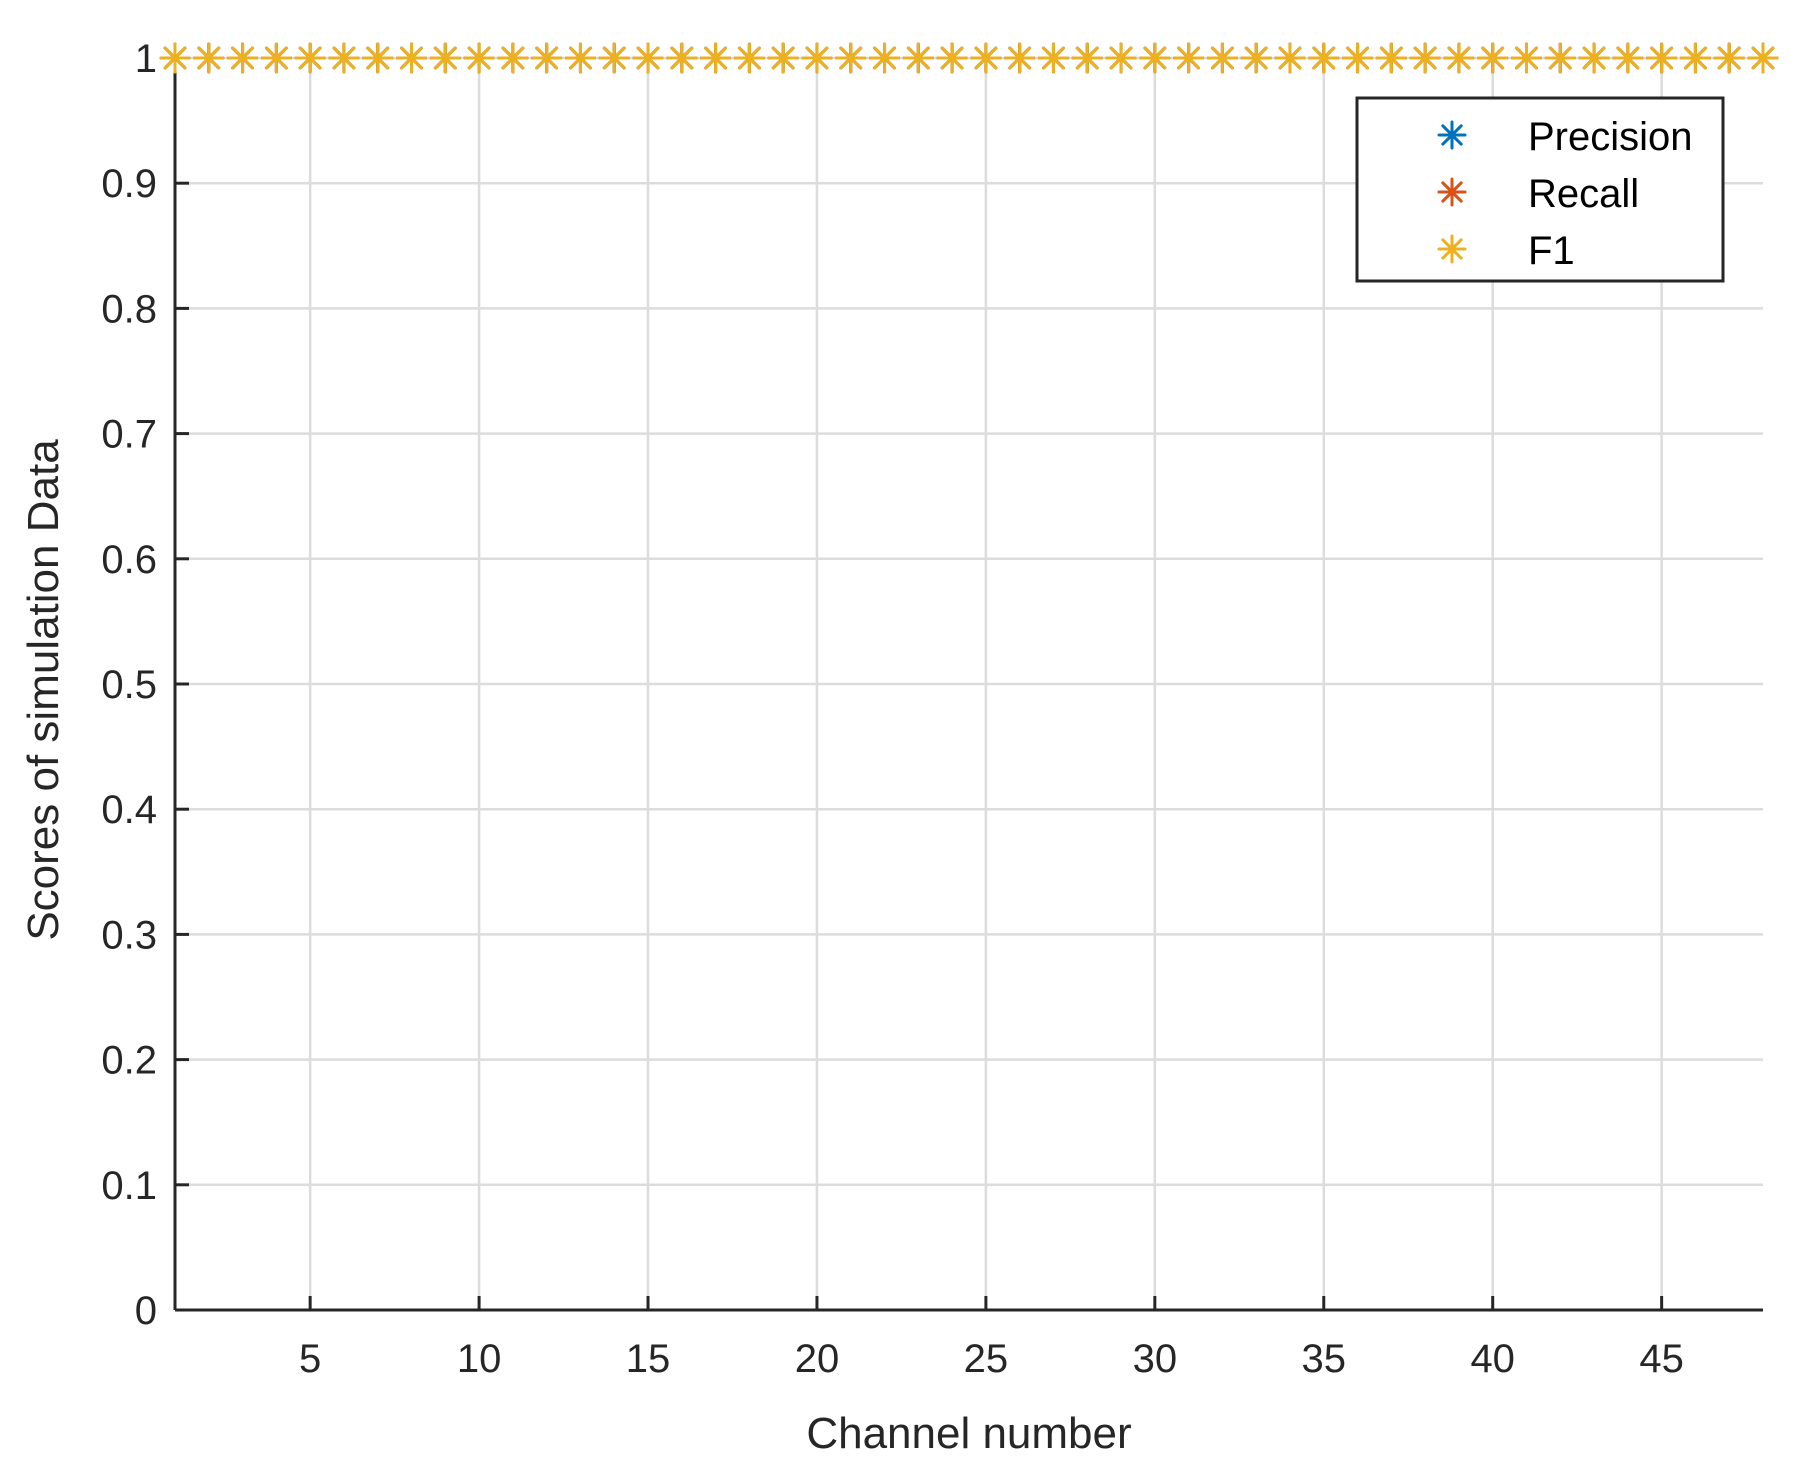 The height and width of the screenshot is (1481, 1796). What do you see at coordinates (986, 1359) in the screenshot?
I see `x-tick-label: 25` at bounding box center [986, 1359].